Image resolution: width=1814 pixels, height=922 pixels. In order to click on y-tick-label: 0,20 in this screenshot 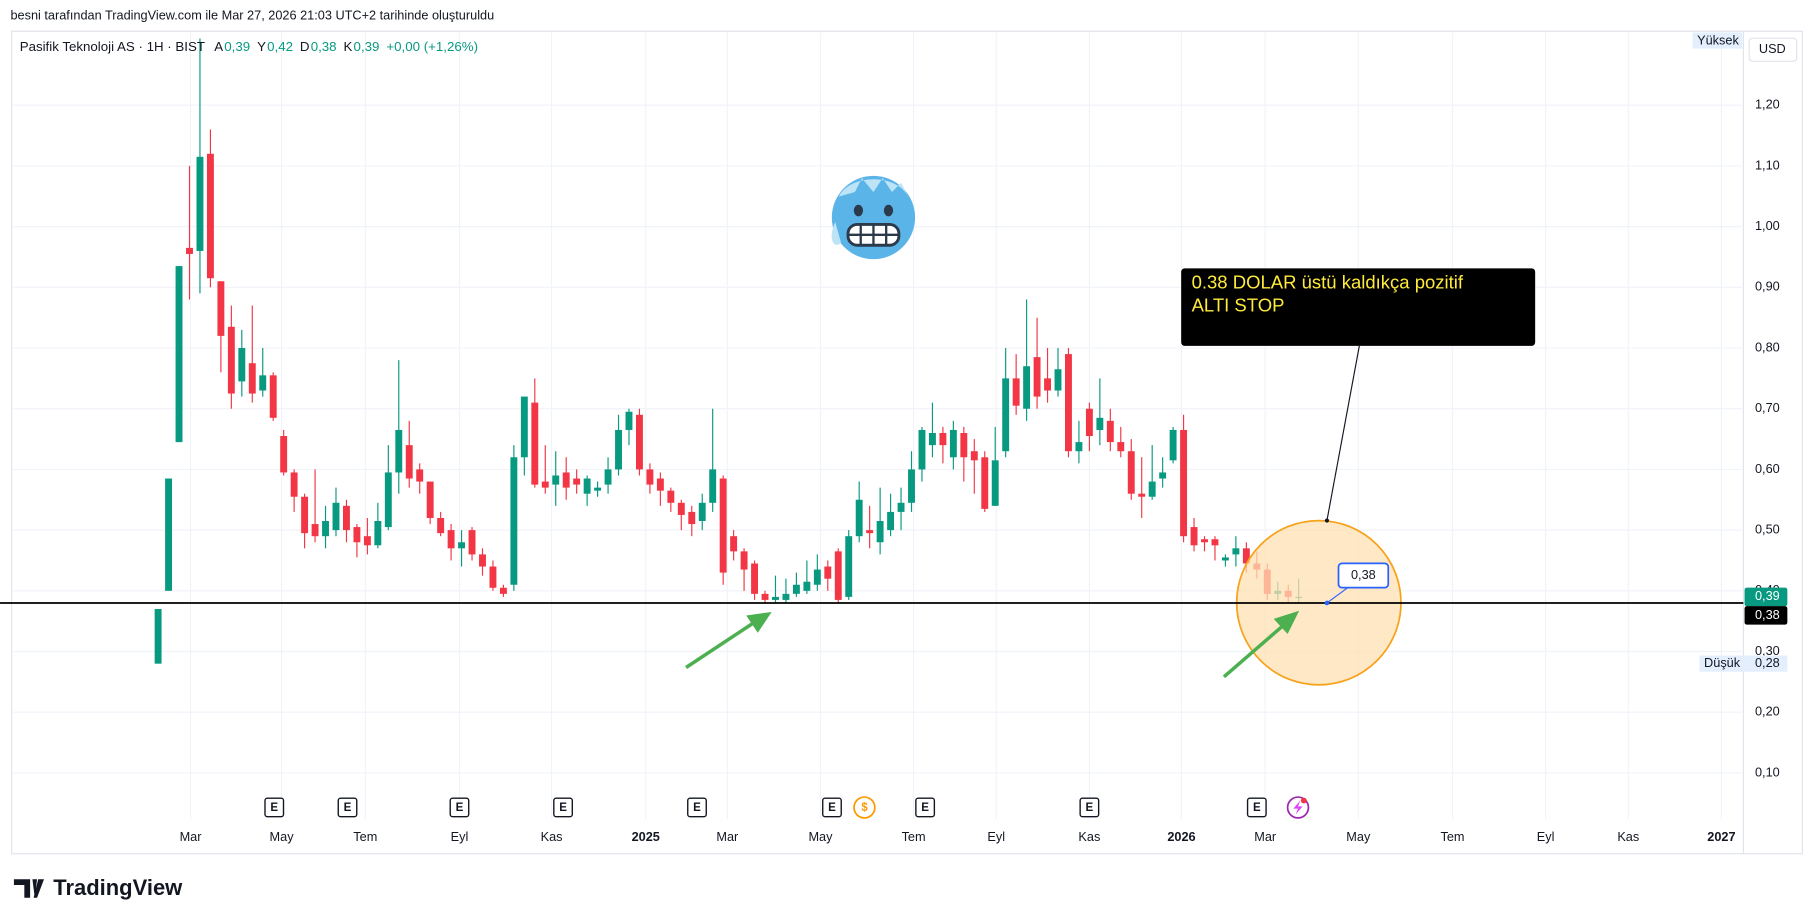, I will do `click(1767, 711)`.